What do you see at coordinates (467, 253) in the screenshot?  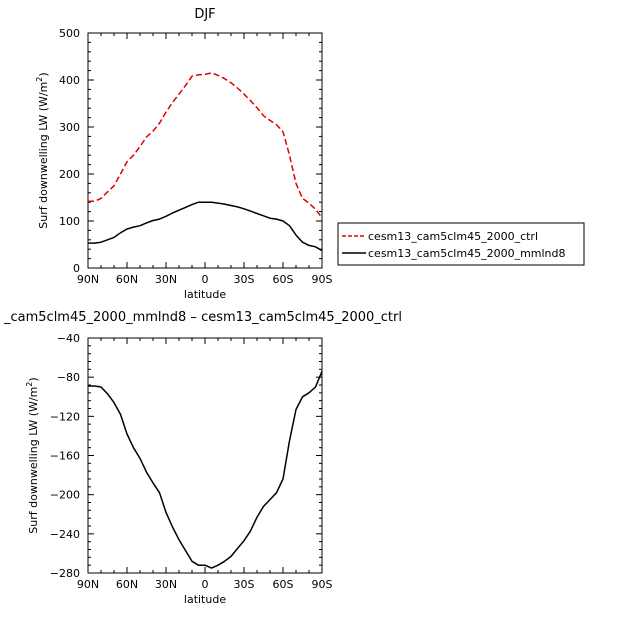 I see `legend-label-2: cesm13_cam5clm45_2000_mmlnd8` at bounding box center [467, 253].